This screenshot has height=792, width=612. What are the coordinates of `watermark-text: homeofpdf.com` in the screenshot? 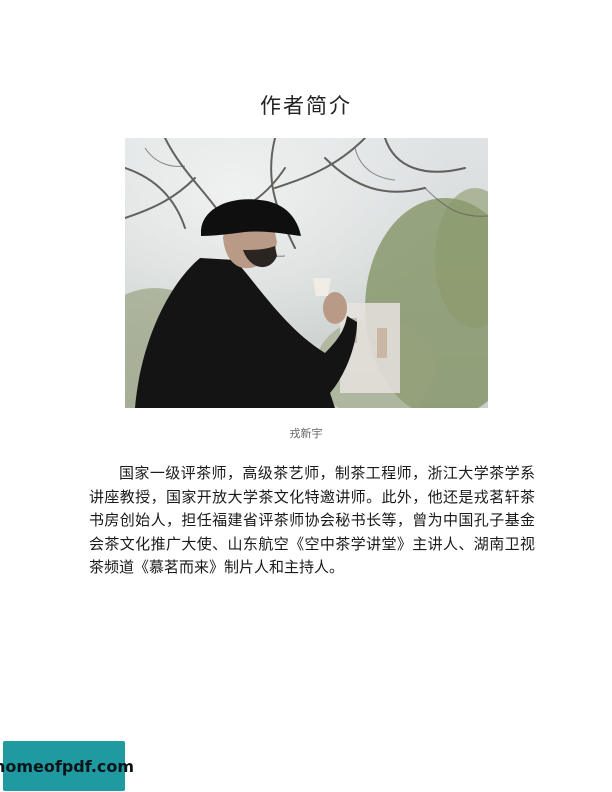 It's located at (67, 766).